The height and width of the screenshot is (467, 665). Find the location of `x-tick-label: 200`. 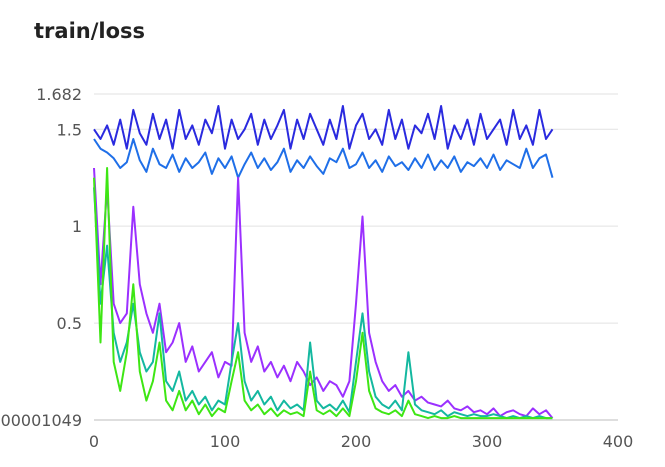

x-tick-label: 200 is located at coordinates (356, 441).